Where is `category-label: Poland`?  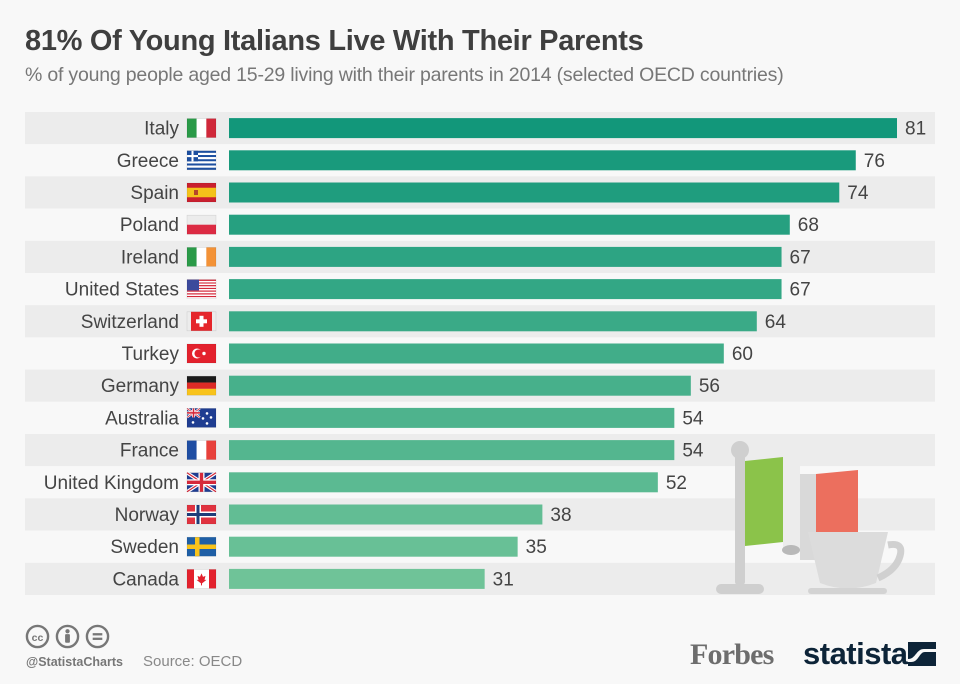
category-label: Poland is located at coordinates (149, 225).